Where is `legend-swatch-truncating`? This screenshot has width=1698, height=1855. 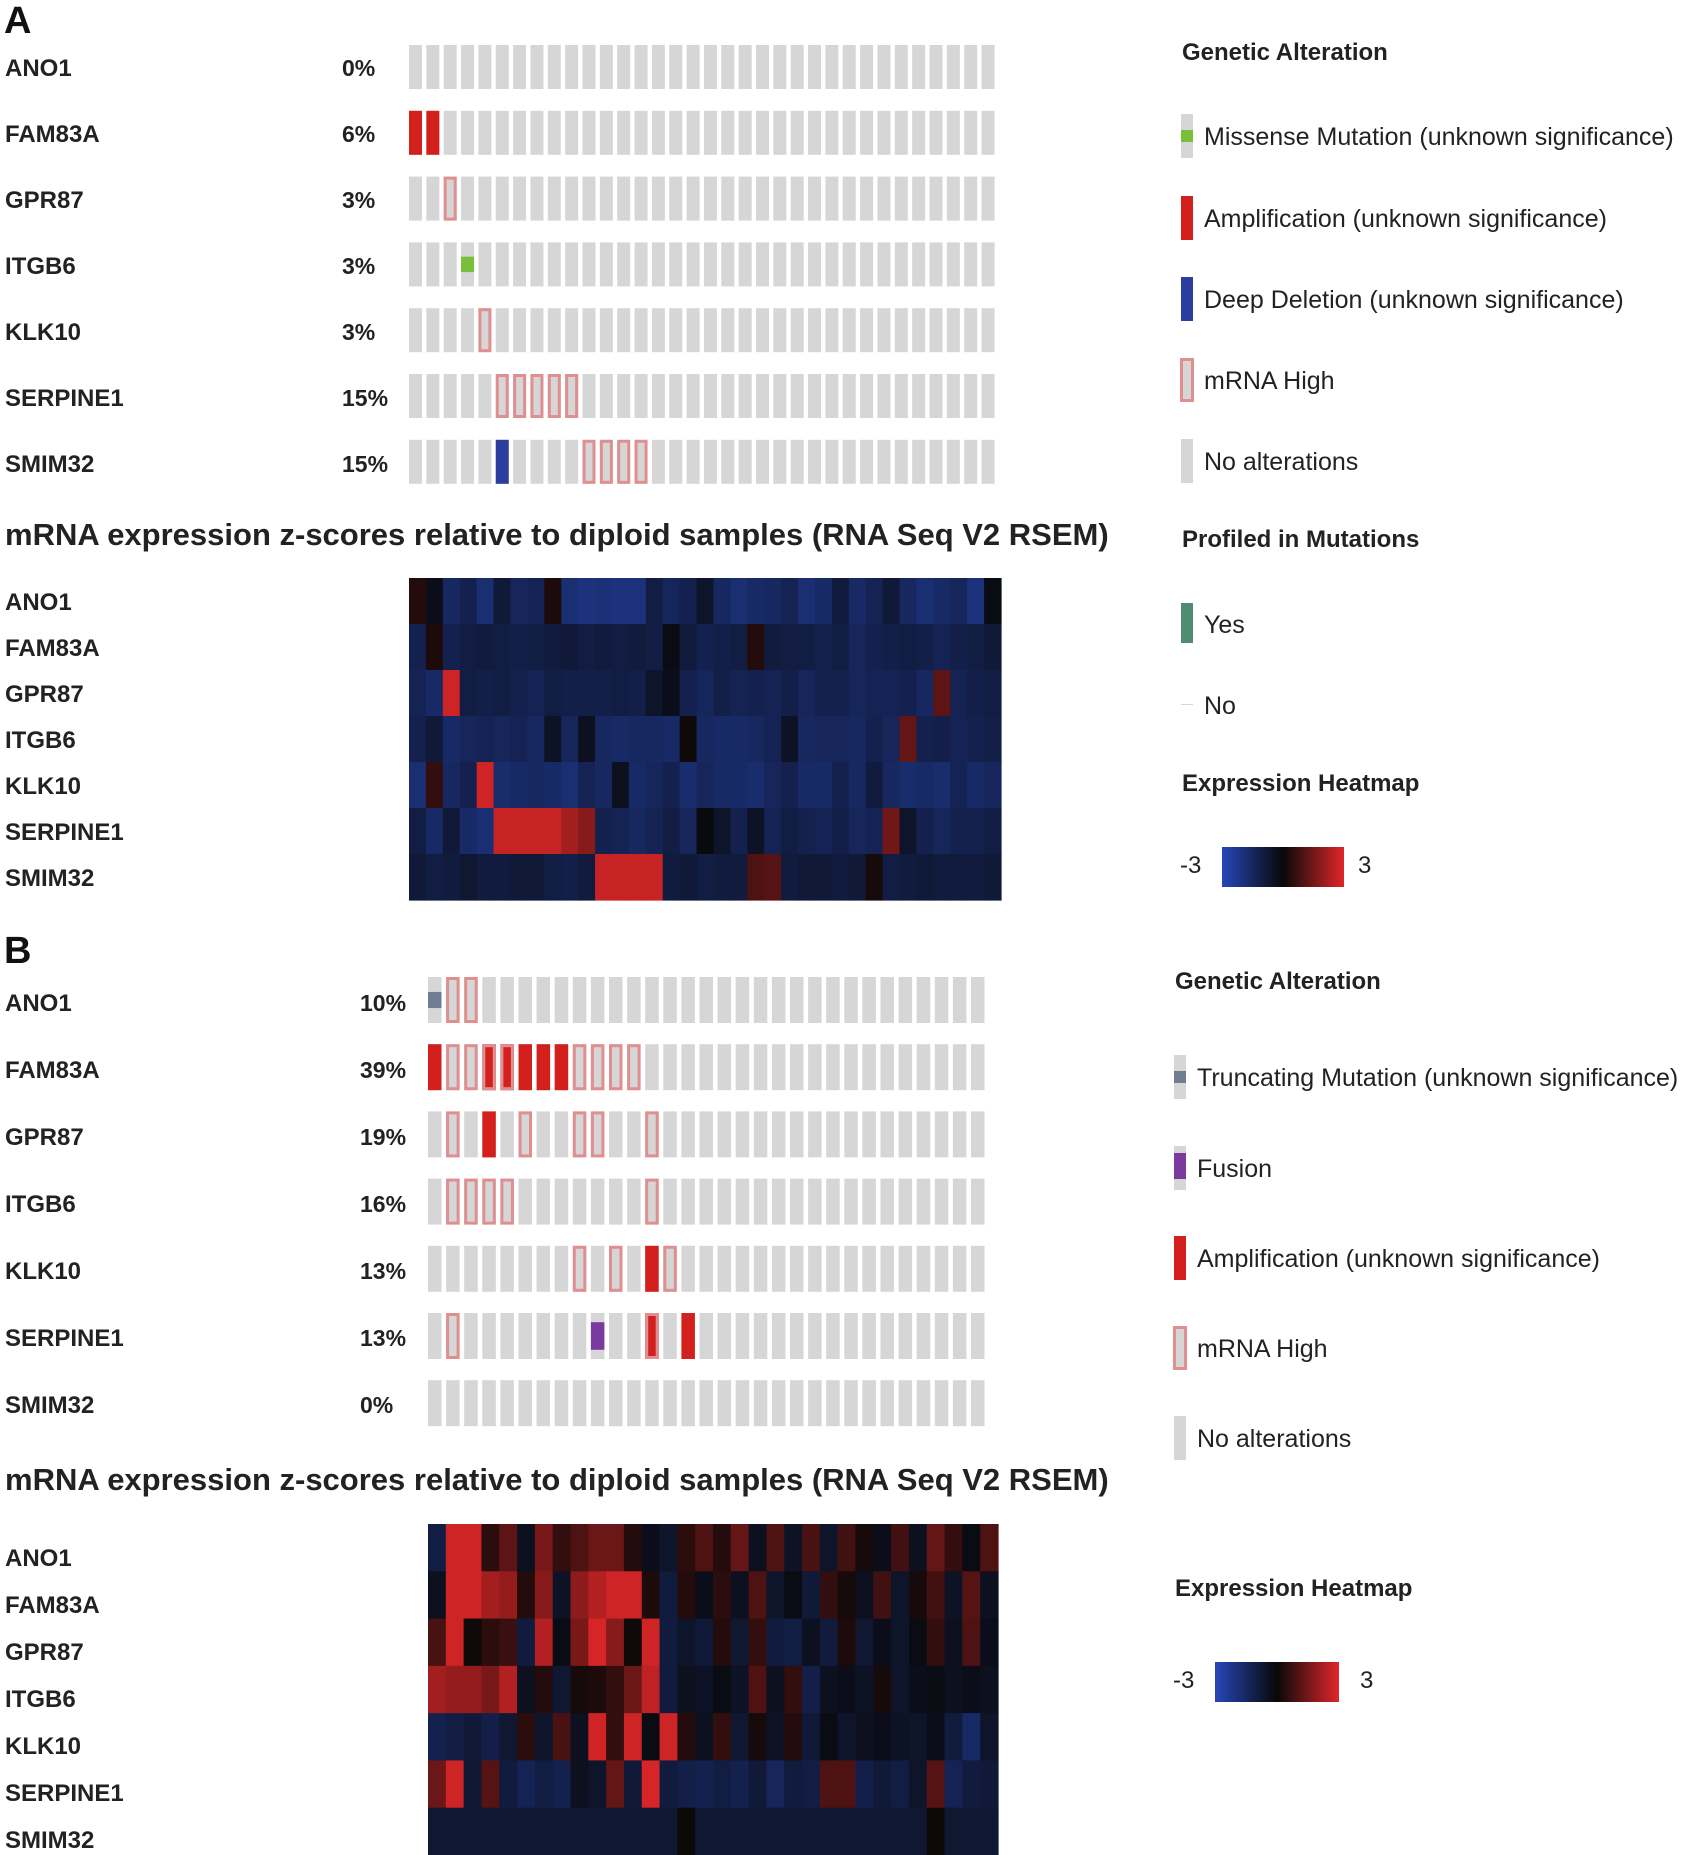 legend-swatch-truncating is located at coordinates (1180, 1077).